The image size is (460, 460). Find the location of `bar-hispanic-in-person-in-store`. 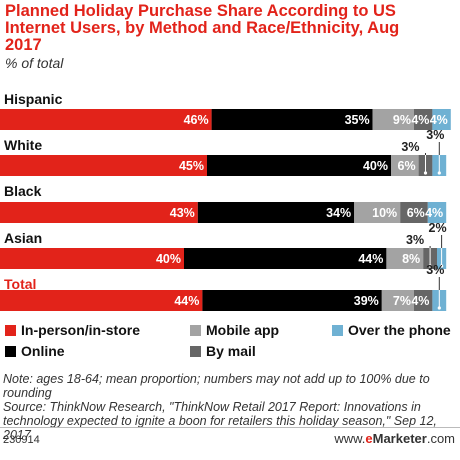

bar-hispanic-in-person-in-store is located at coordinates (106, 119).